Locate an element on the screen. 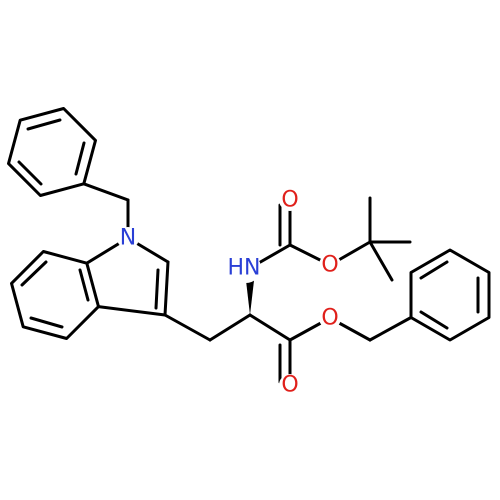 The width and height of the screenshot is (500, 500). atom-label: N is located at coordinates (128, 238).